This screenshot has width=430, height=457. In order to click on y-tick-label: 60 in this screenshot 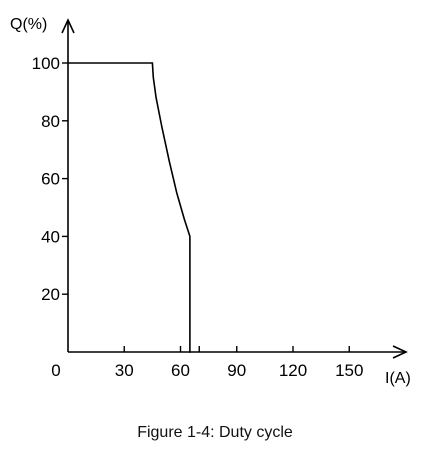, I will do `click(50, 179)`.